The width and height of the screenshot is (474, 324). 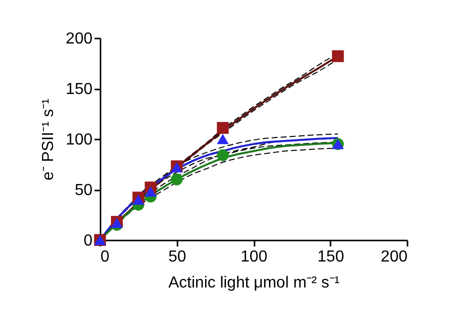 I want to click on x-tick-label: 200, so click(x=394, y=257).